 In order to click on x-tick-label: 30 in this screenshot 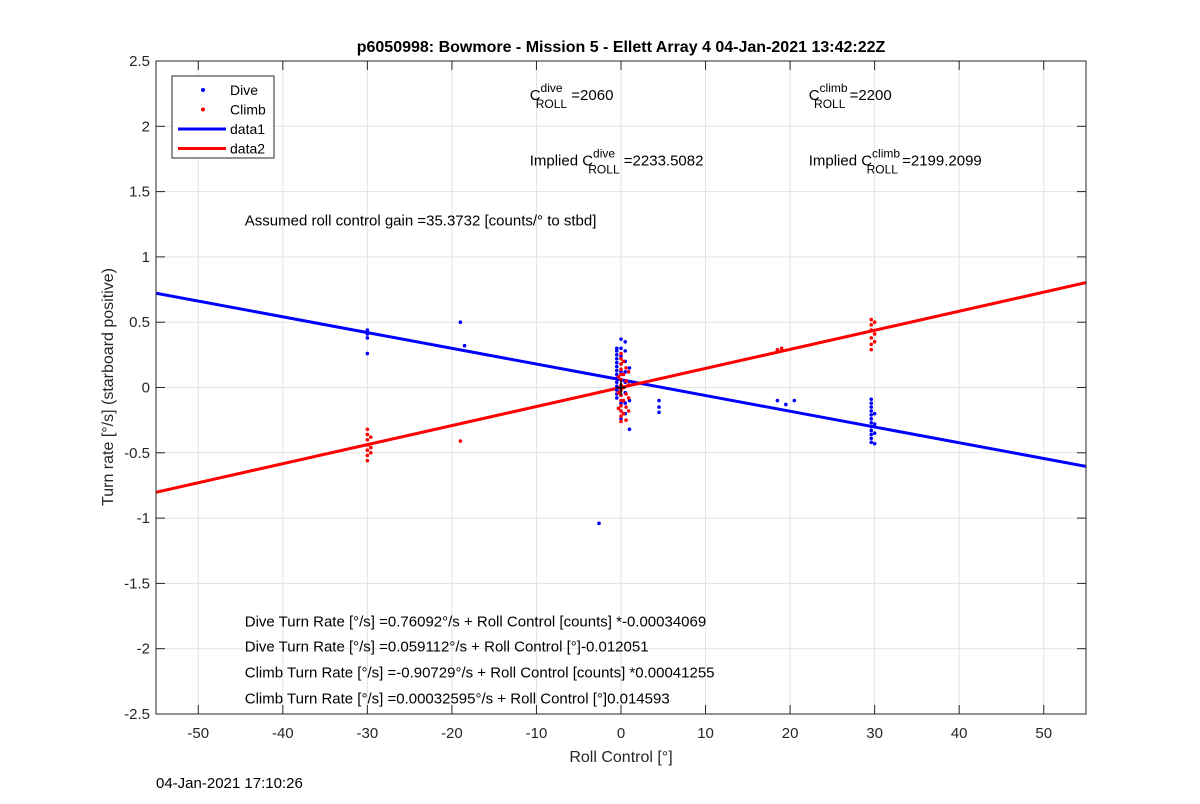, I will do `click(874, 733)`.